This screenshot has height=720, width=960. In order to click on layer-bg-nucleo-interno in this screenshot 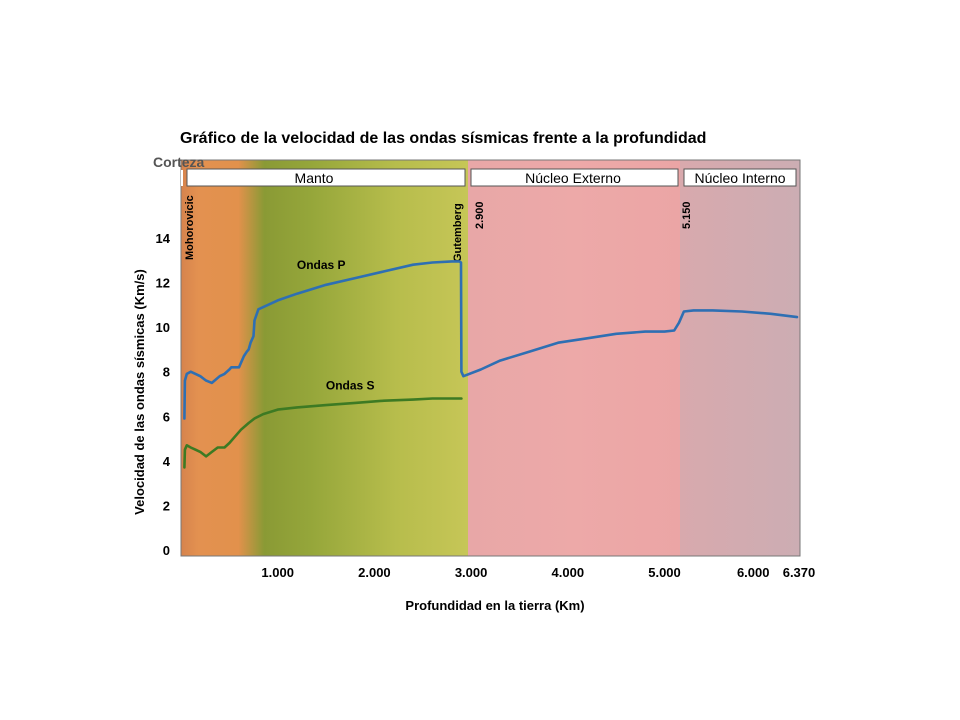, I will do `click(740, 358)`.